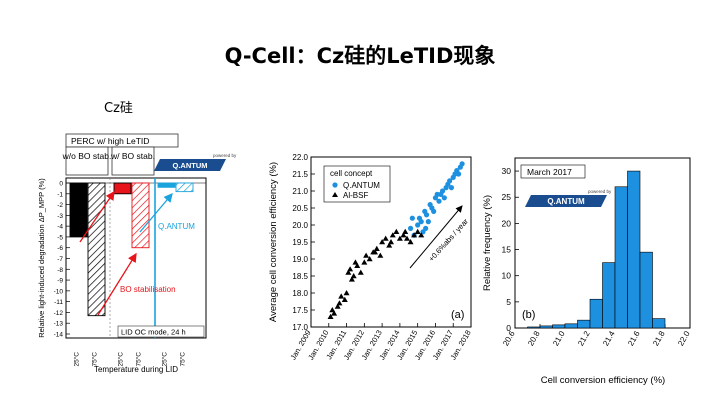 The height and width of the screenshot is (405, 720). I want to click on hist-y-tick-label: 5, so click(508, 302).